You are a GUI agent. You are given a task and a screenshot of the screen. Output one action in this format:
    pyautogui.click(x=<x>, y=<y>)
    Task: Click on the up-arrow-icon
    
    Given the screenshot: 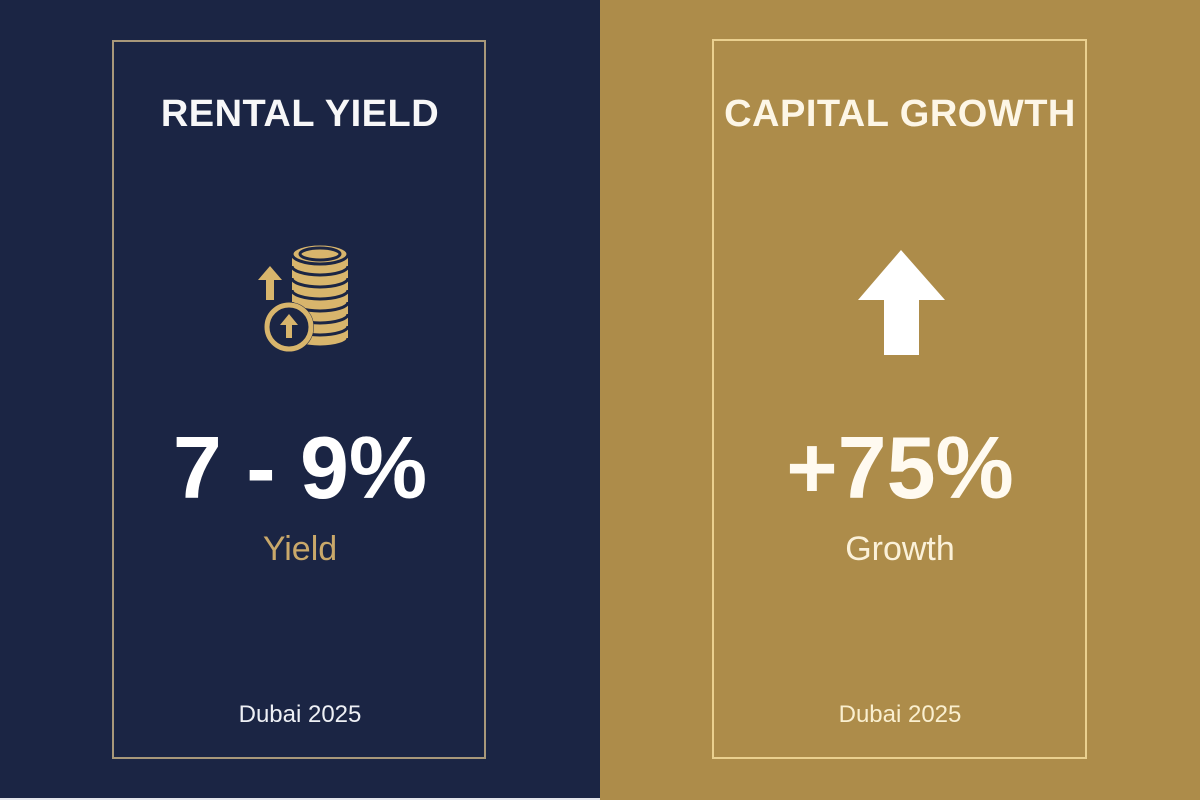 What is the action you would take?
    pyautogui.click(x=900, y=303)
    